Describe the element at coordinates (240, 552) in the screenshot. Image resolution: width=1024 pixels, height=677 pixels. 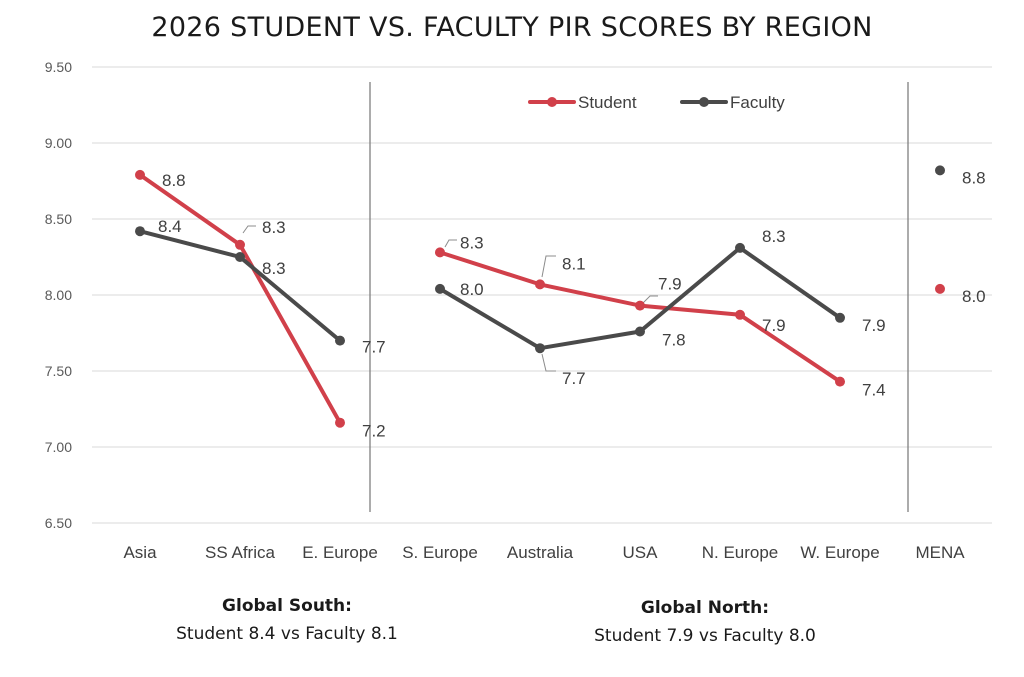
I see `x-tick-label: SS Africa` at that location.